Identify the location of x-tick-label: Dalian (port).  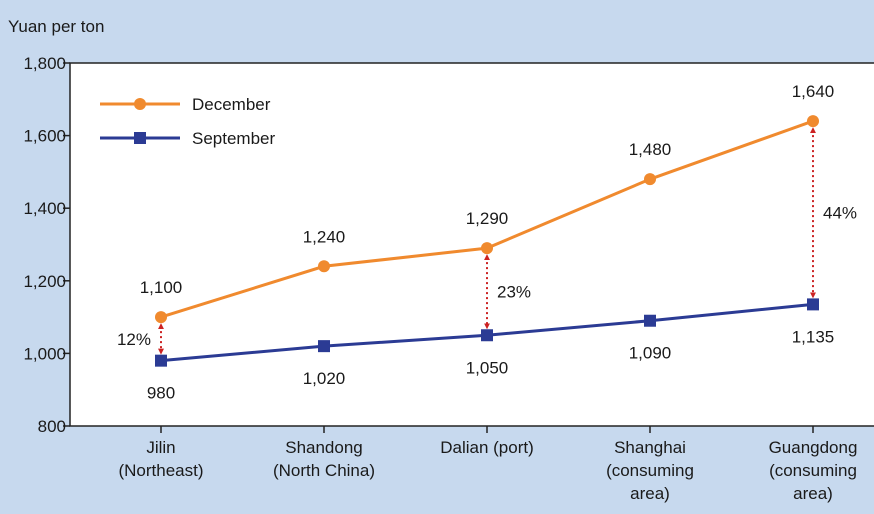
(487, 447).